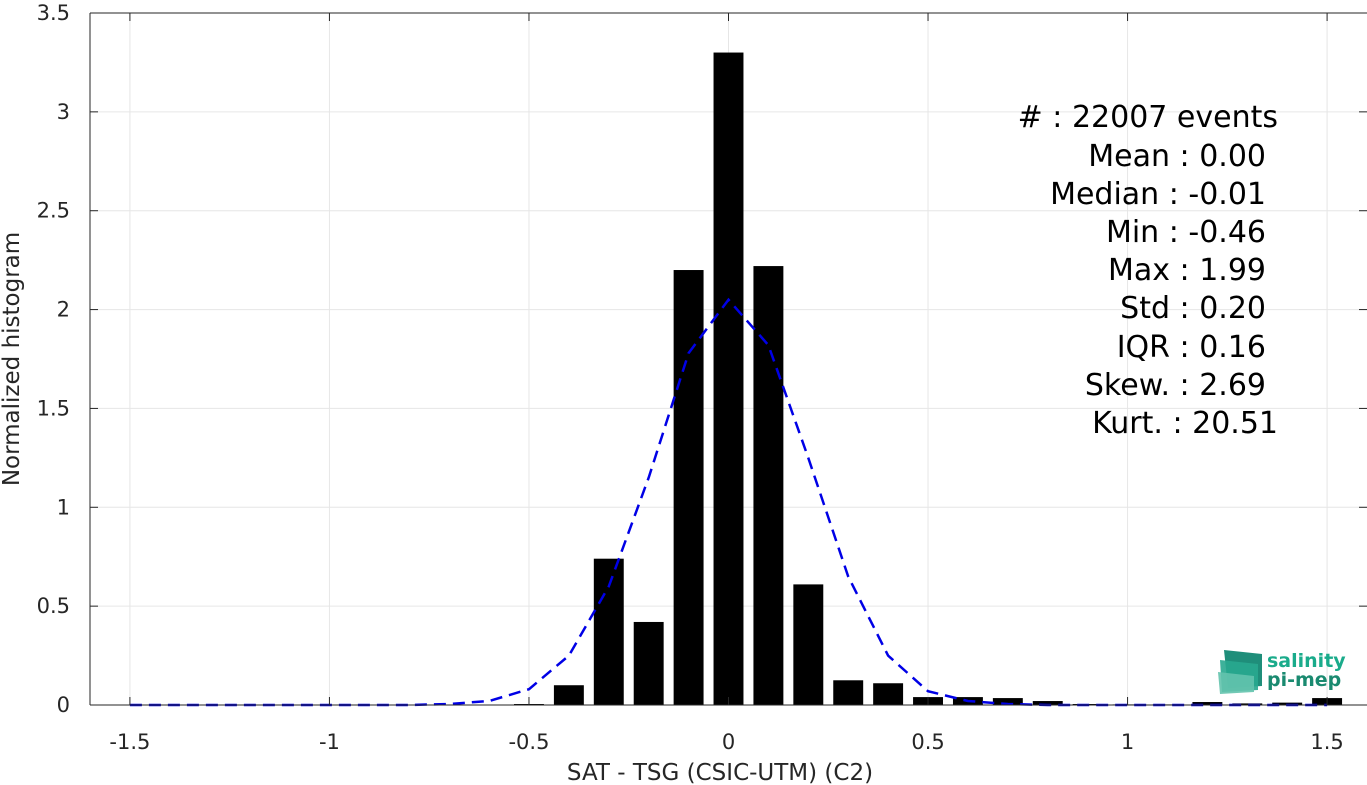 The height and width of the screenshot is (785, 1367). I want to click on stat-line: Max : 1.99, so click(1187, 270).